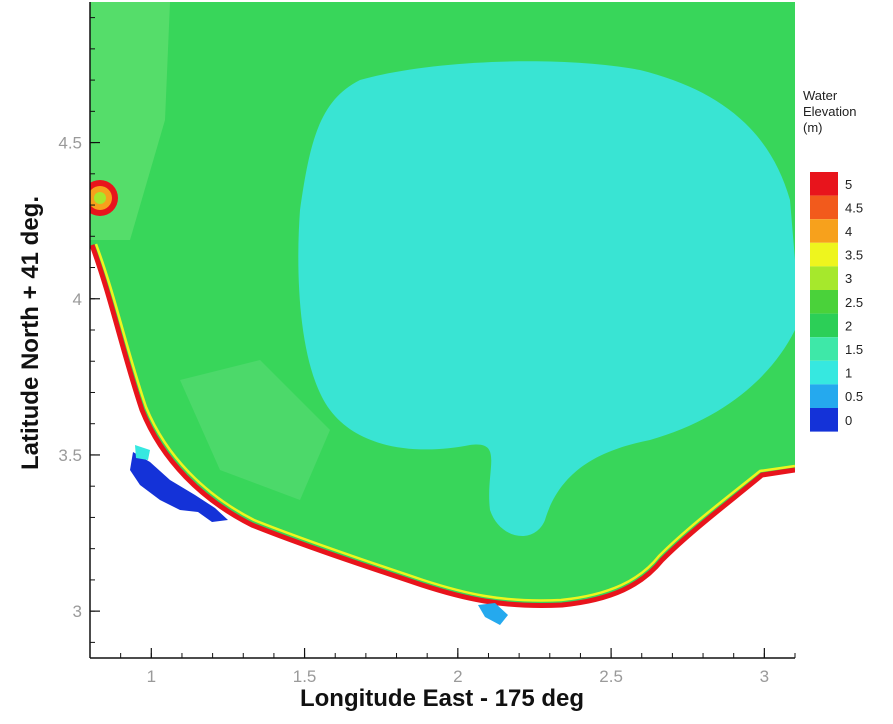 The image size is (893, 724). What do you see at coordinates (457, 676) in the screenshot?
I see `x-tick-label: 2` at bounding box center [457, 676].